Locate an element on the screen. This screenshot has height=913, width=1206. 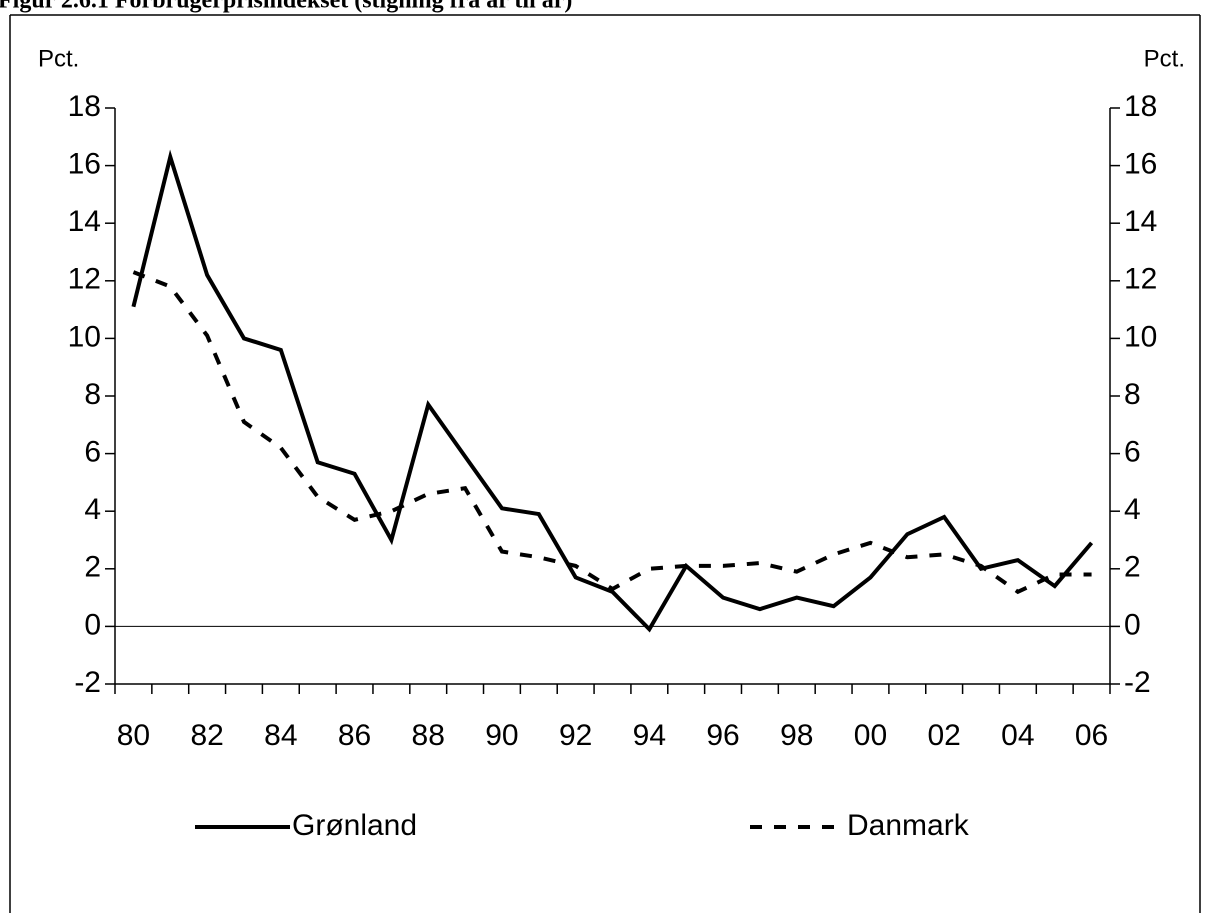
y-tick-label: 14 is located at coordinates (84, 221).